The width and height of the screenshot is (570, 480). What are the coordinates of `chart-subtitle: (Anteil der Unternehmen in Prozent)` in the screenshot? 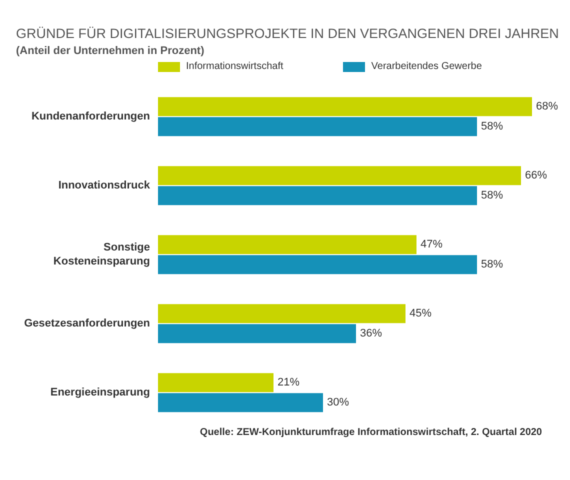 It's located at (110, 50).